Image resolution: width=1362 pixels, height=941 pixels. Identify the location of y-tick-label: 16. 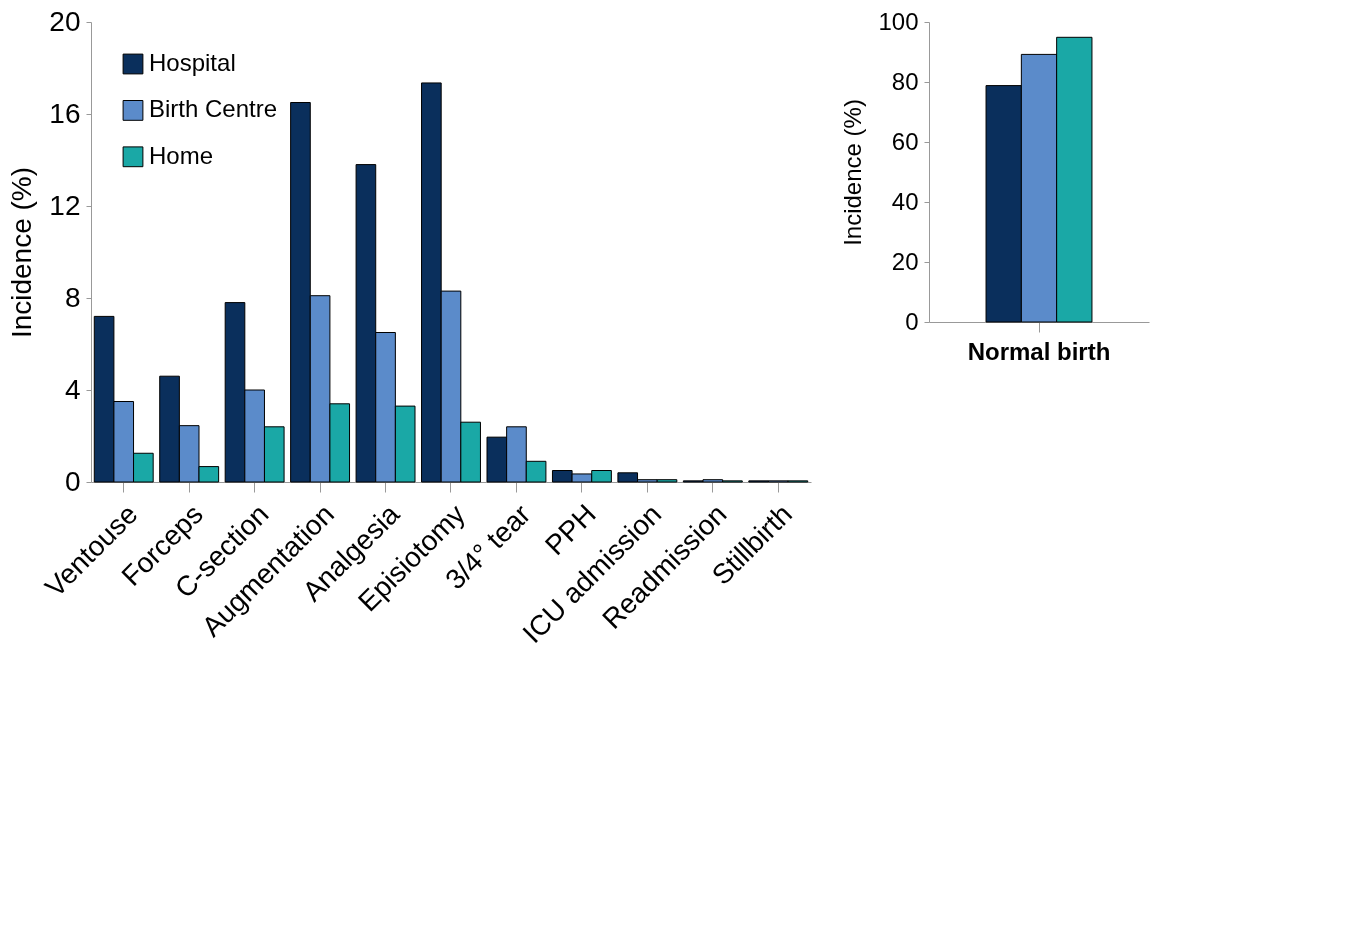
(65, 113).